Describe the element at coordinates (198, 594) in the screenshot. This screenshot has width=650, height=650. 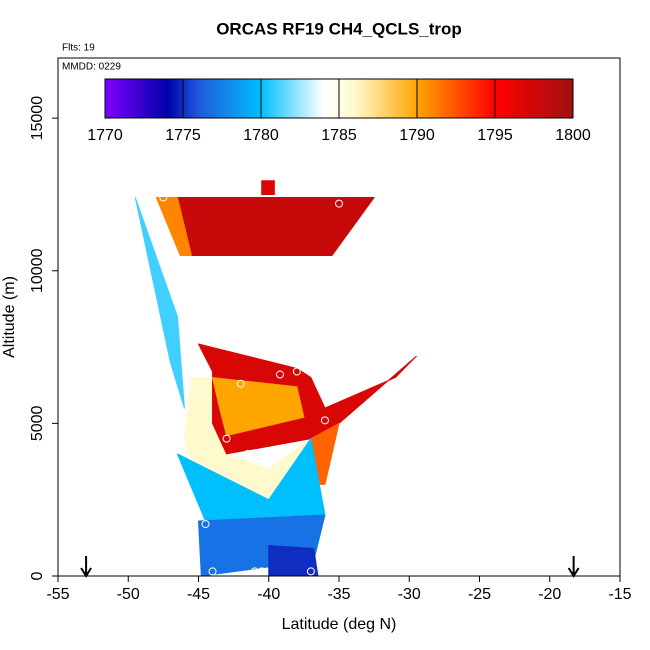
I see `x-tick-label: -45` at that location.